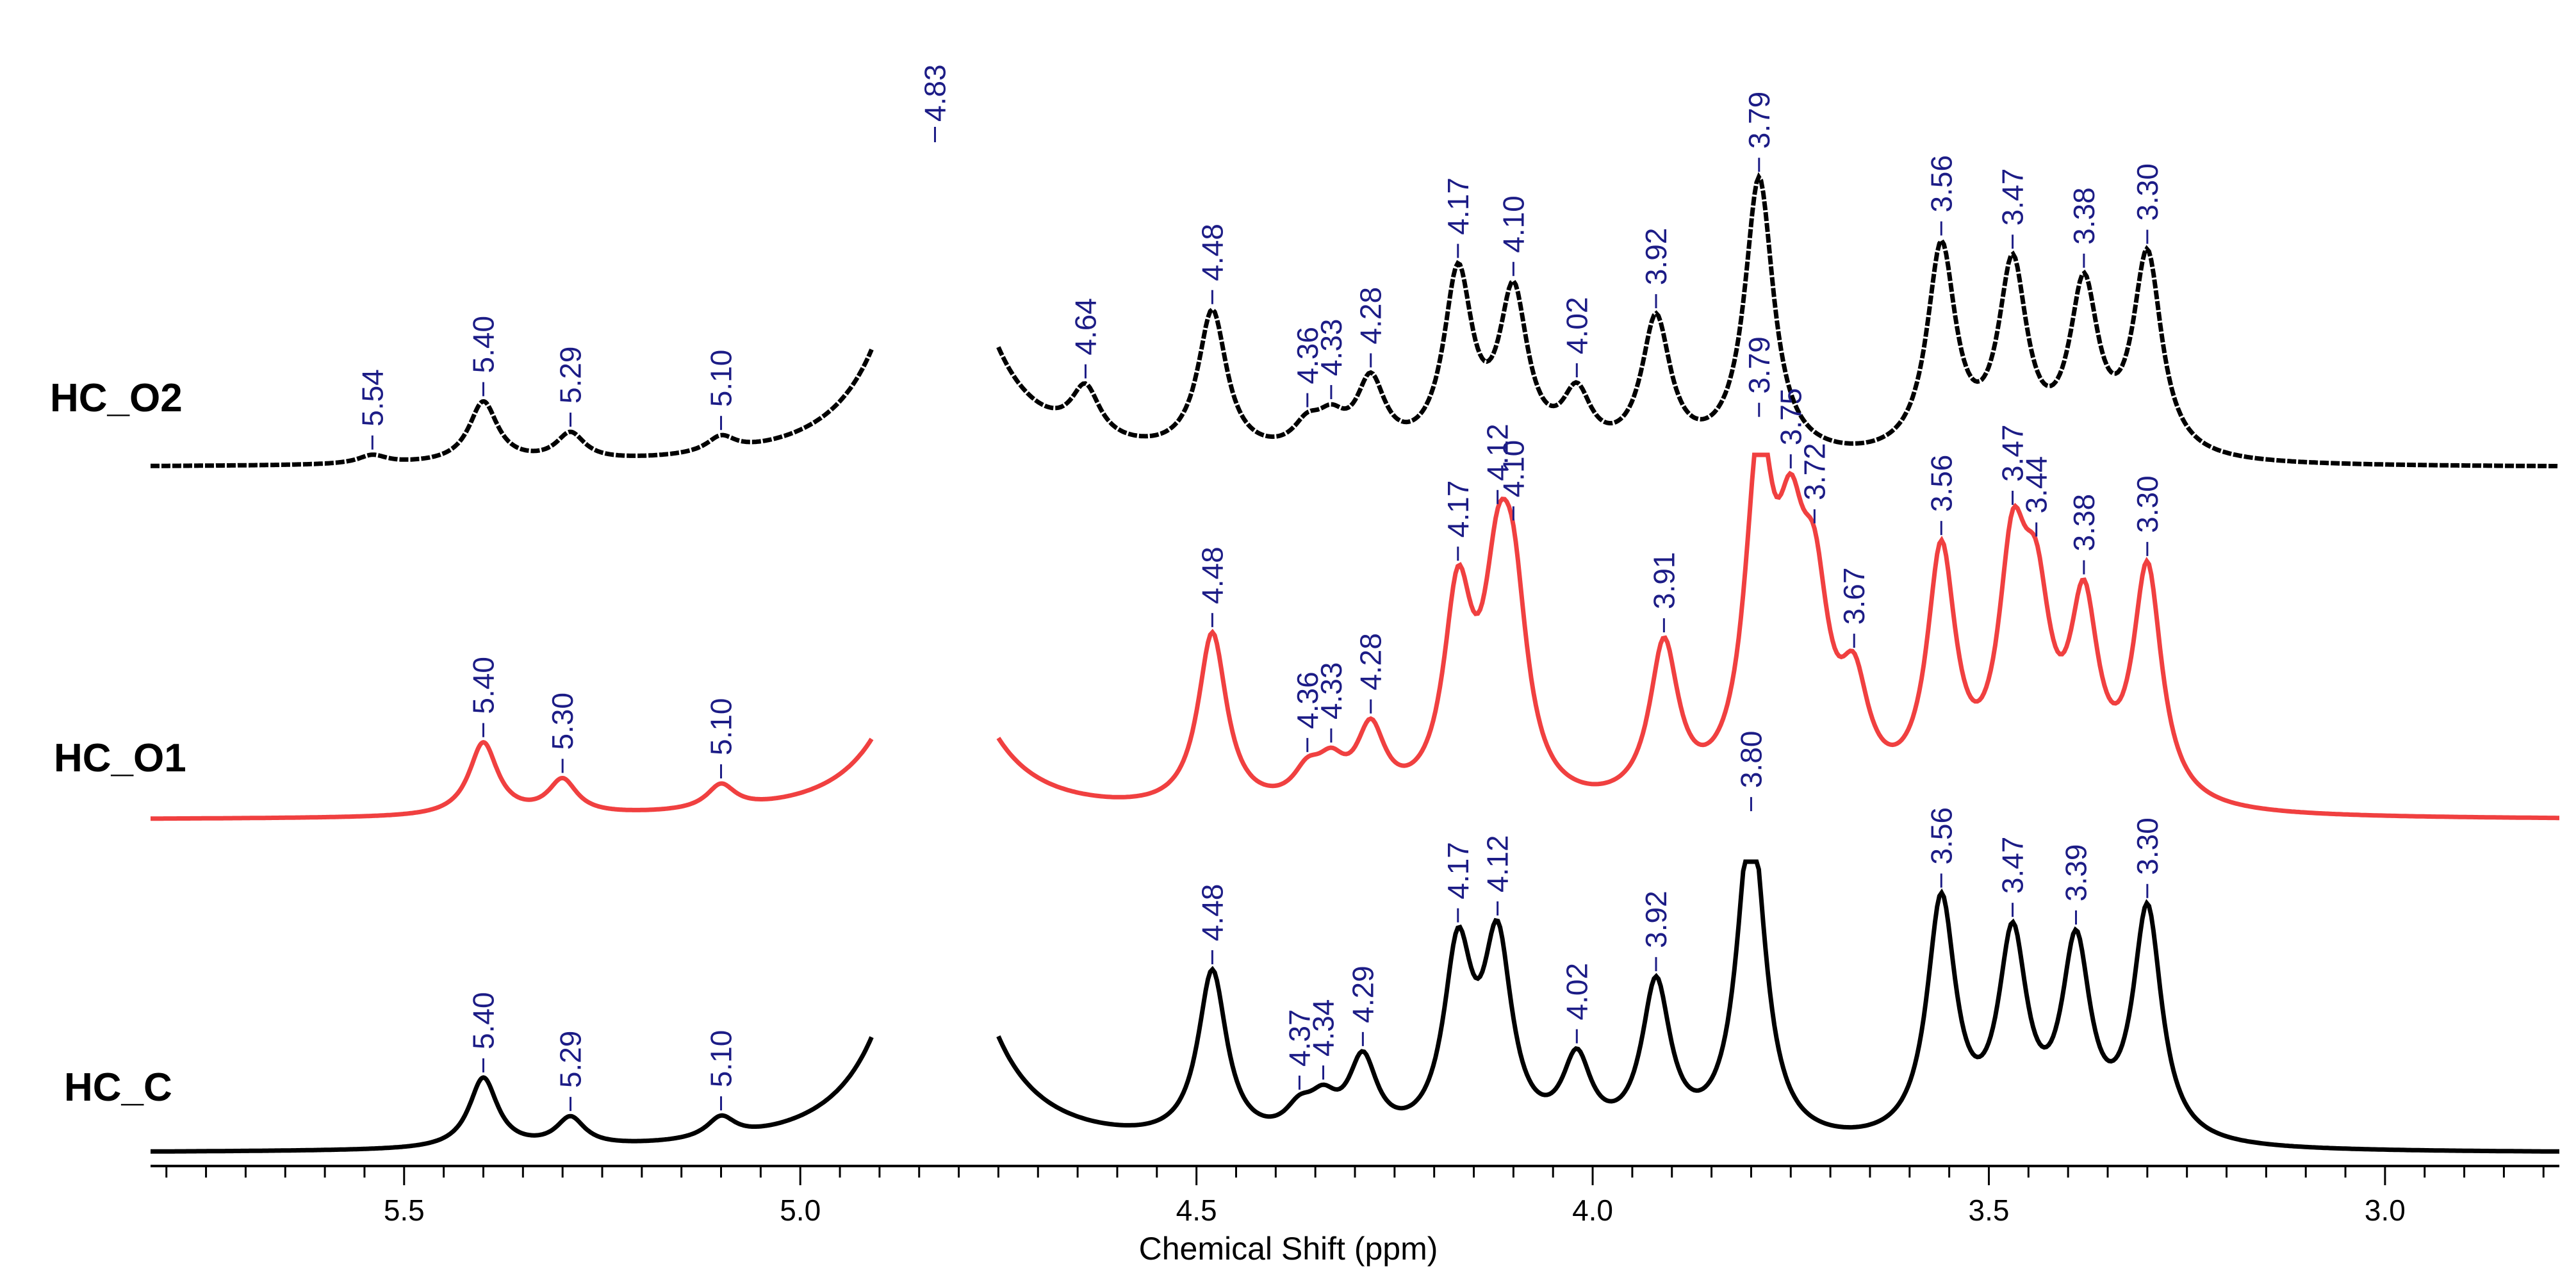  I want to click on peak-label-hc-c-7: 4.17, so click(1458, 871).